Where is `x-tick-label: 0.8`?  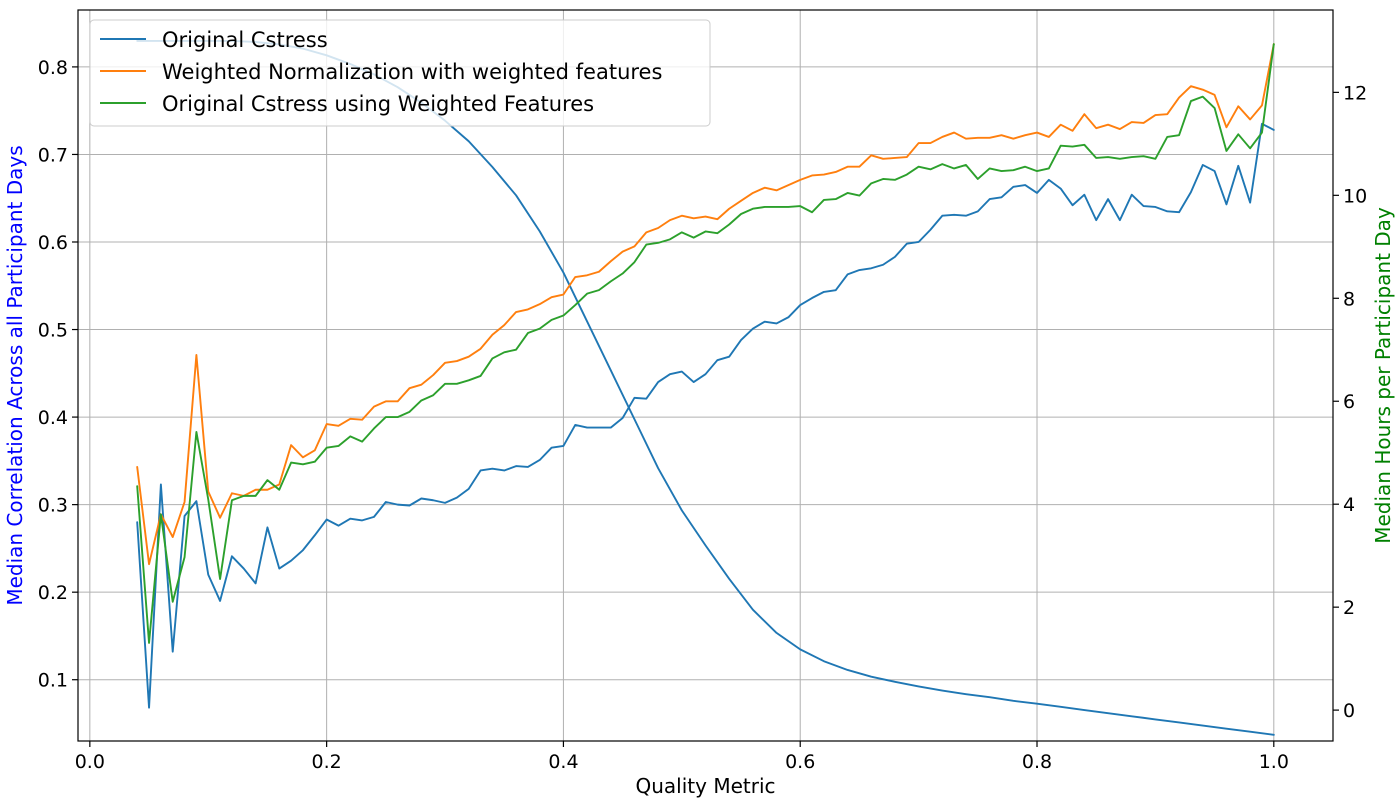 x-tick-label: 0.8 is located at coordinates (1037, 762).